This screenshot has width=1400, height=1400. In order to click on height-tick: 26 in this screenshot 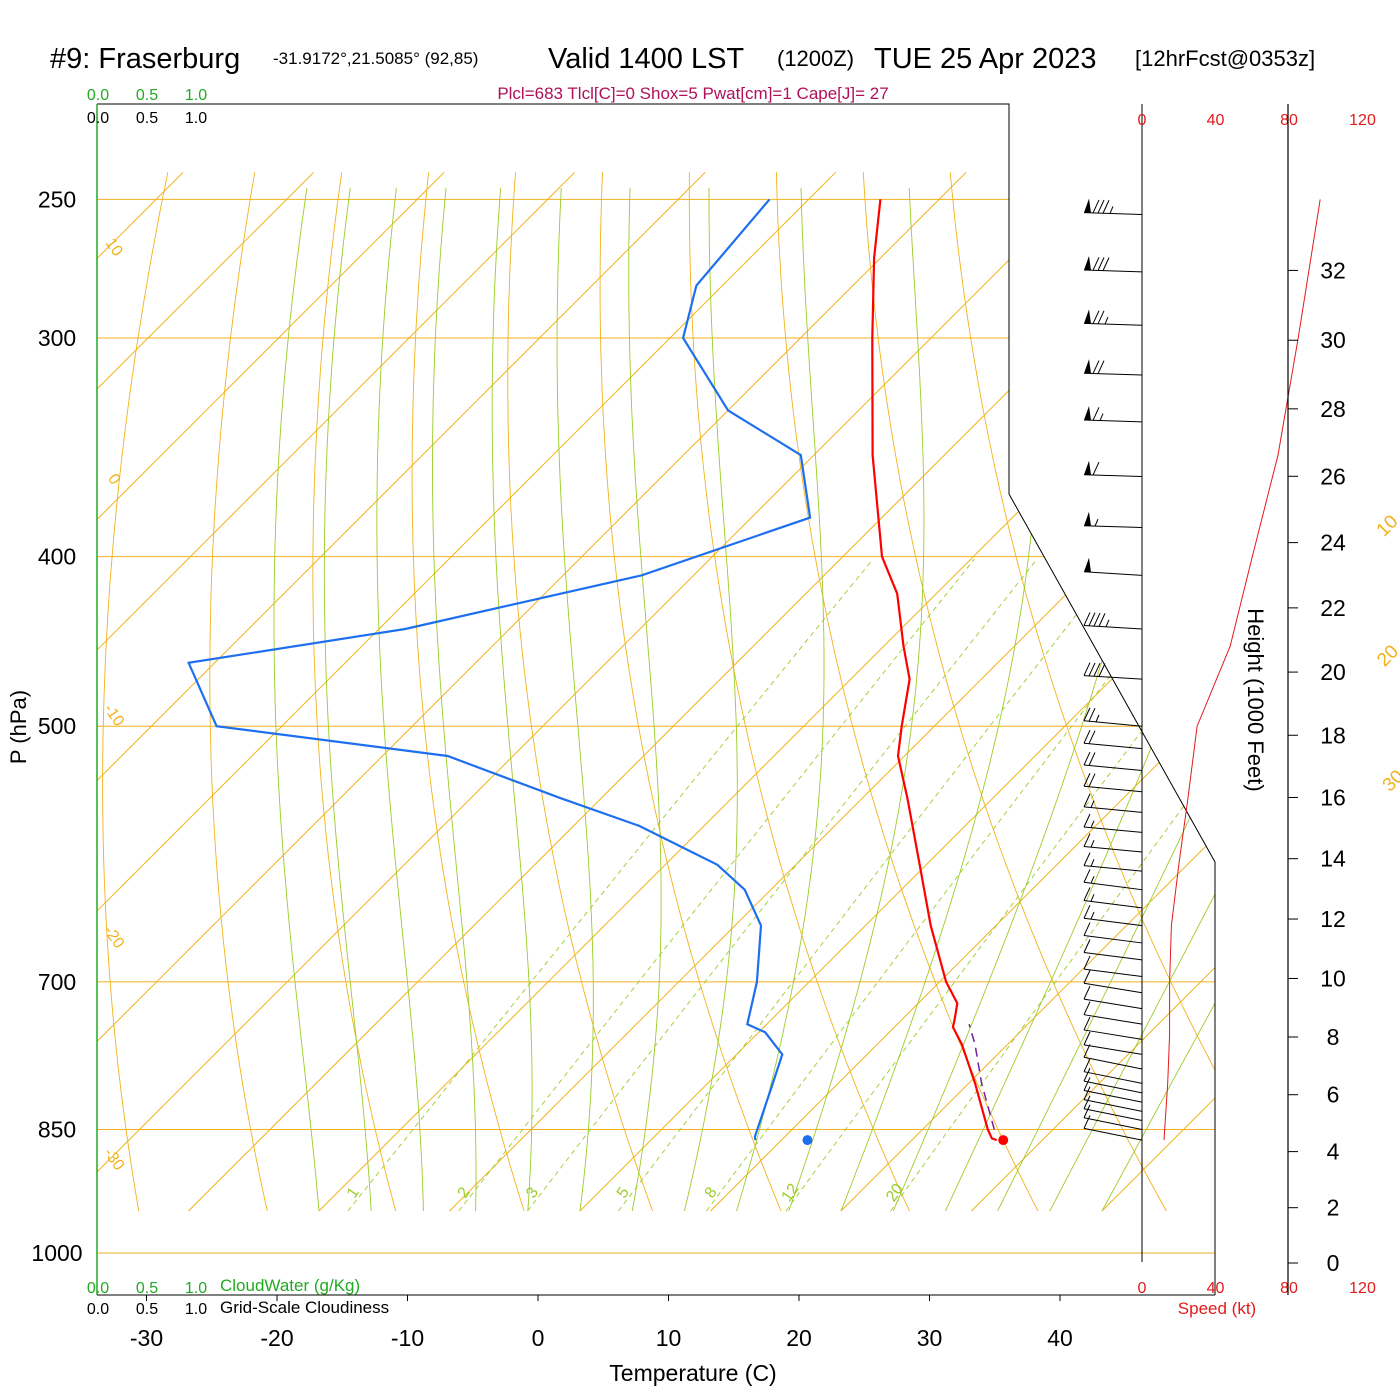, I will do `click(1333, 476)`.